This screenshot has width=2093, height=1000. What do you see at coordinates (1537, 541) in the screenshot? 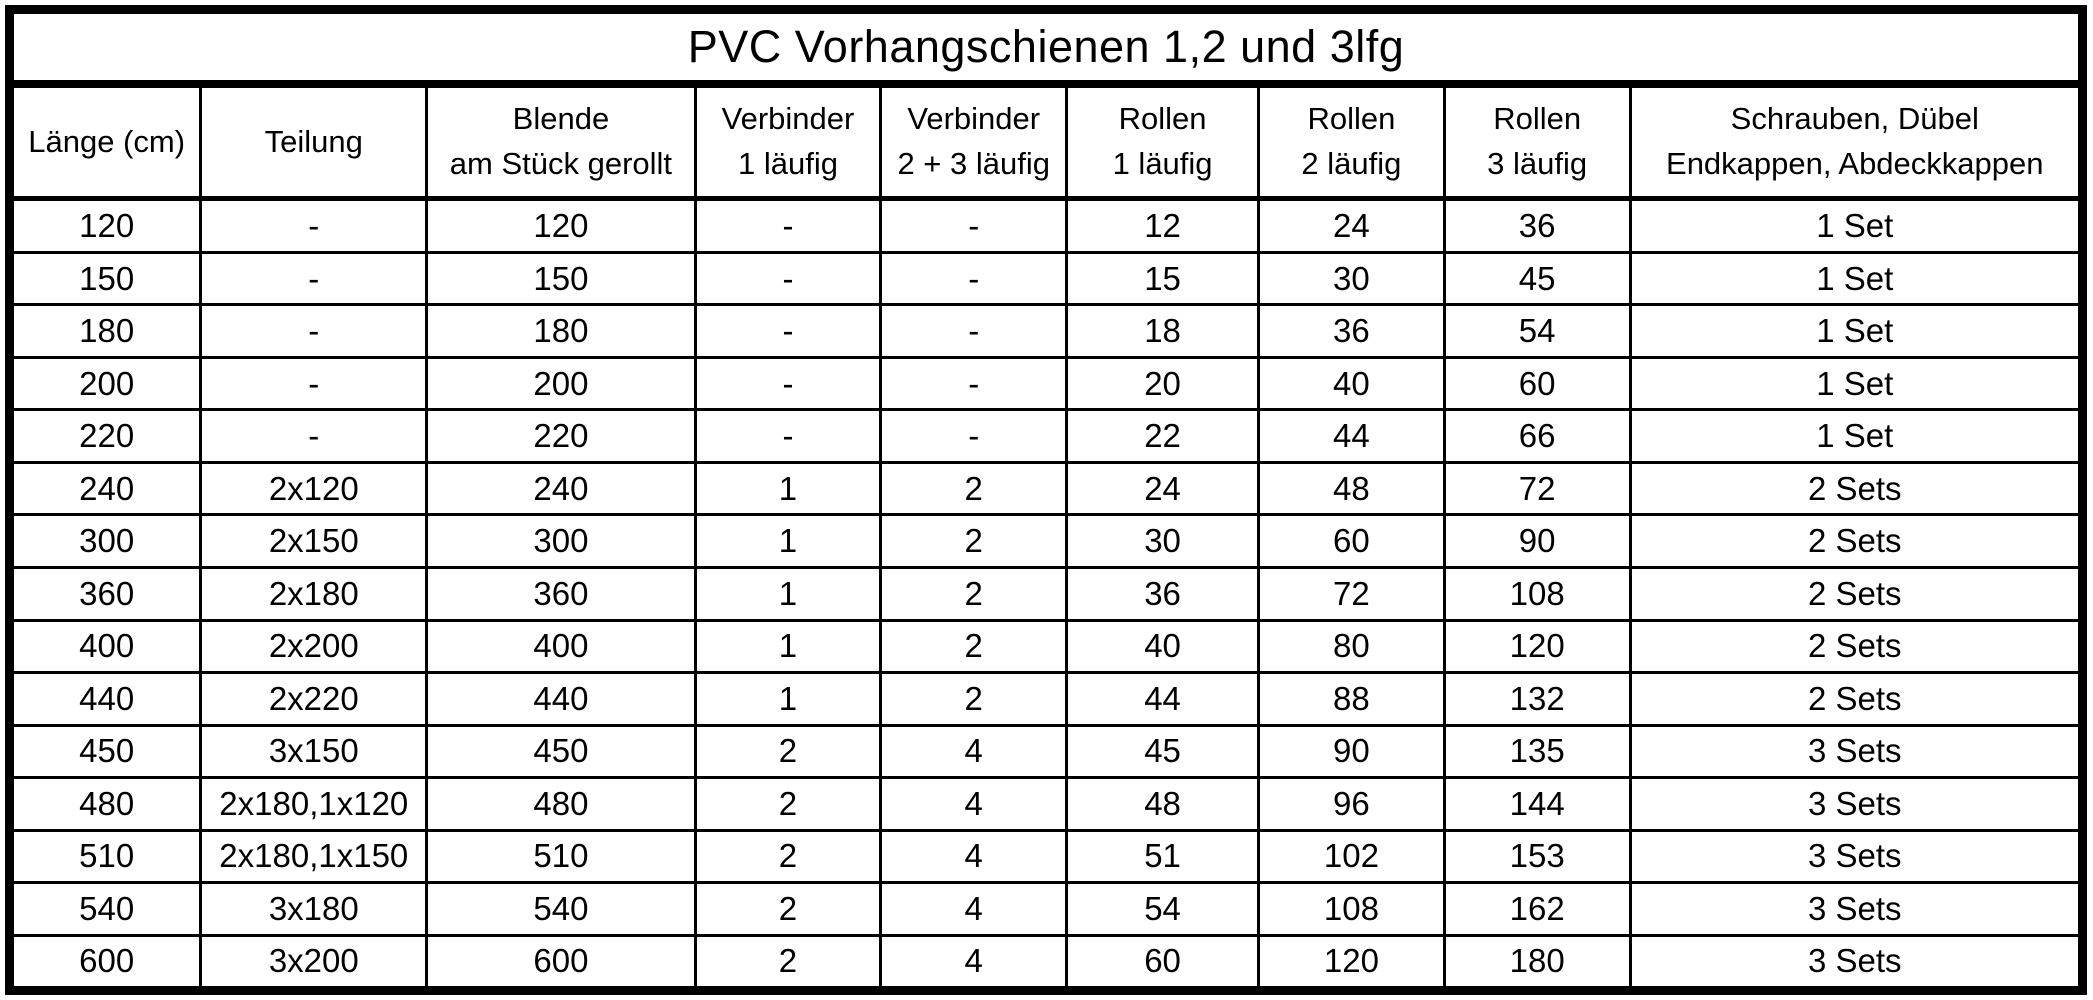
I see `table-cell: 90` at bounding box center [1537, 541].